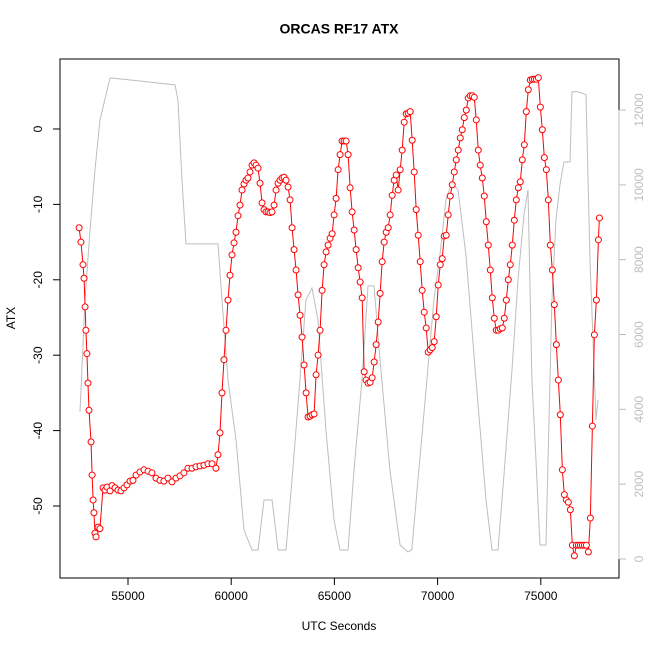 Image resolution: width=650 pixels, height=650 pixels. What do you see at coordinates (335, 596) in the screenshot?
I see `x-tick-label: 65000` at bounding box center [335, 596].